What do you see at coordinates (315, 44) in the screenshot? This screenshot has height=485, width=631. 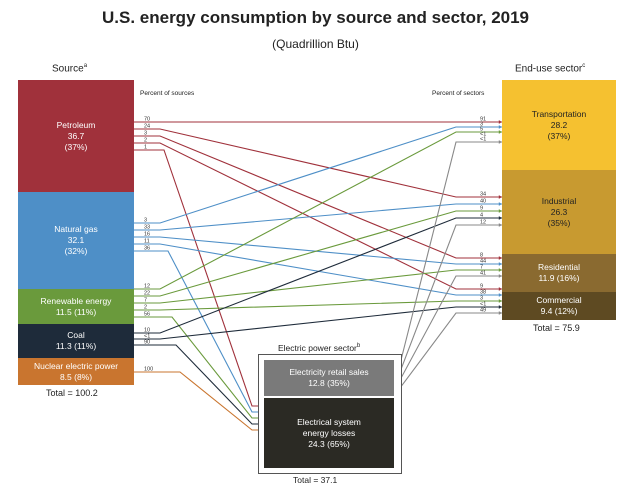 I see `diagram-subtitle: (Quadrillion Btu)` at bounding box center [315, 44].